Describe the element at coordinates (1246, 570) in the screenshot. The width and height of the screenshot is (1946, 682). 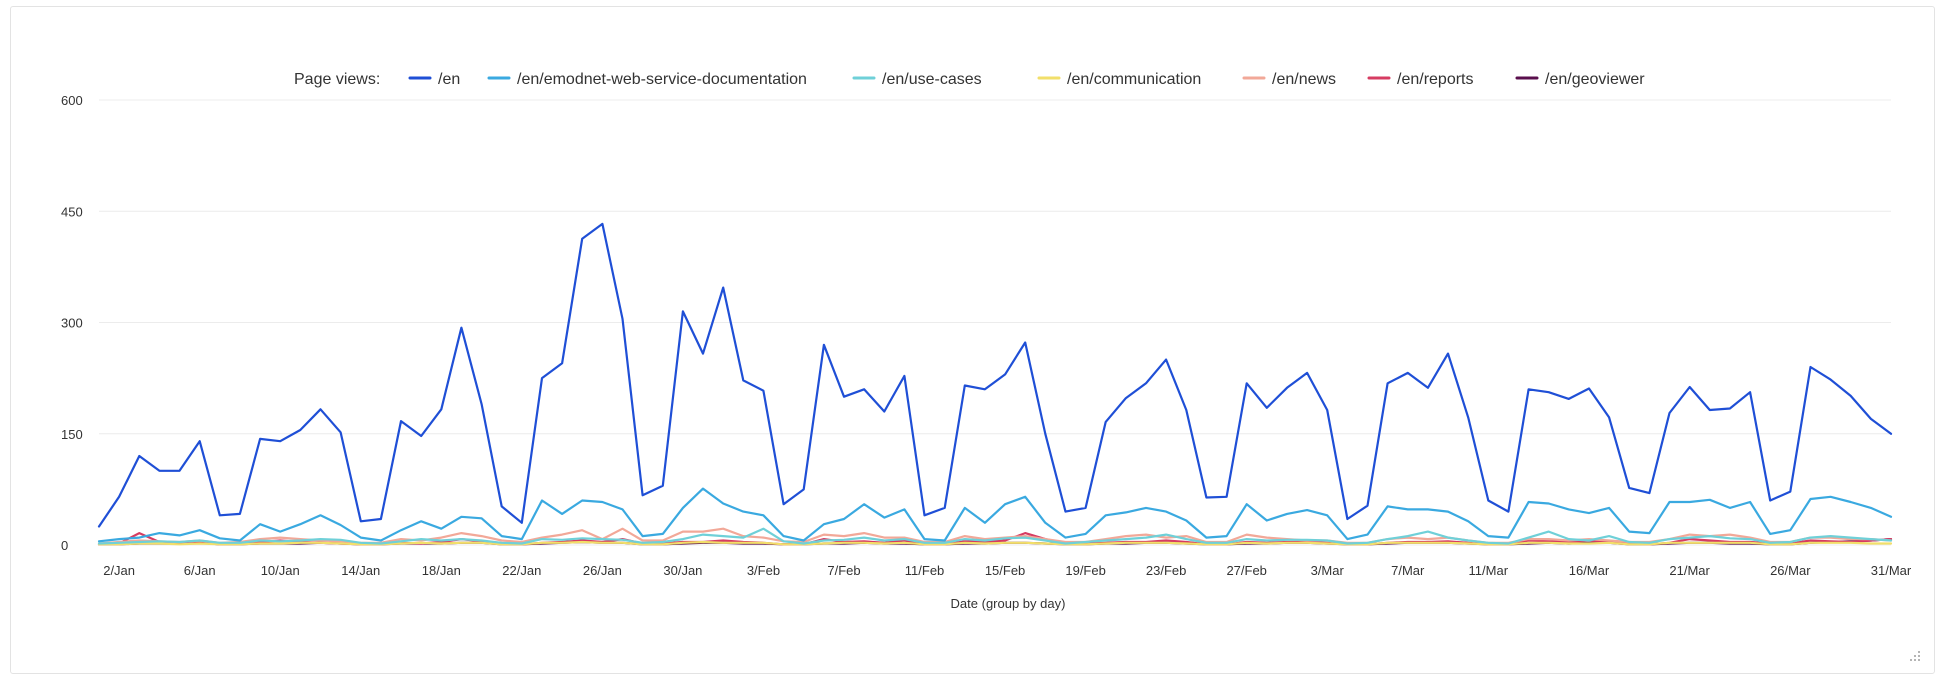
I see `x-tick-label: 27/Feb` at that location.